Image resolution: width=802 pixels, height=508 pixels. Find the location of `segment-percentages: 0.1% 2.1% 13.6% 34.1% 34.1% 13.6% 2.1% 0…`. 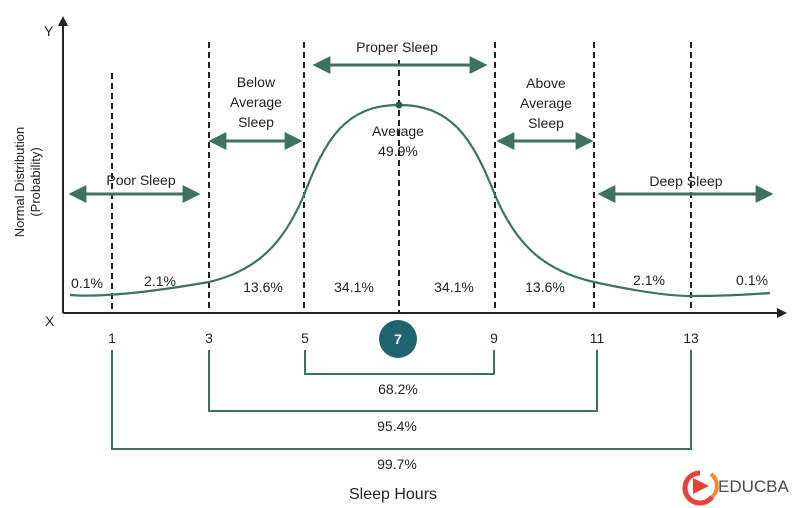

segment-percentages: 0.1% 2.1% 13.6% 34.1% 34.1% 13.6% 2.1% 0… is located at coordinates (419, 283).